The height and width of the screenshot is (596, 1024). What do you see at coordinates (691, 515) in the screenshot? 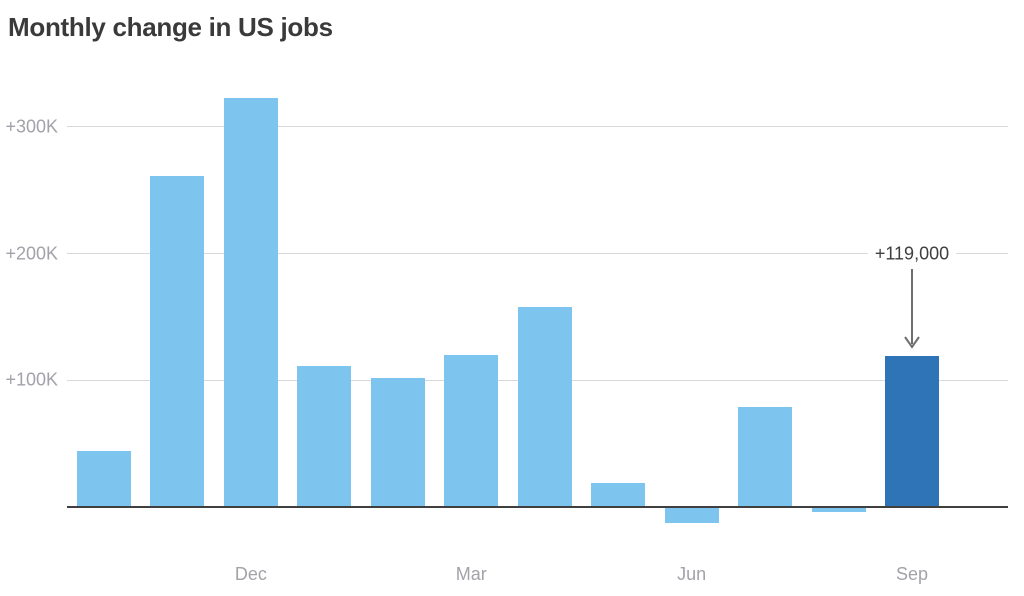
I see `bar-jun` at bounding box center [691, 515].